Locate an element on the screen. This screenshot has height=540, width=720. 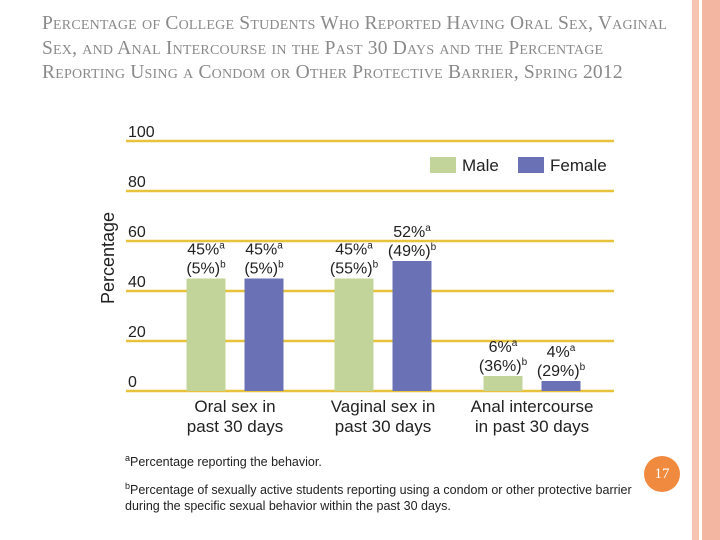
footnote-a-marker: a is located at coordinates (128, 458).